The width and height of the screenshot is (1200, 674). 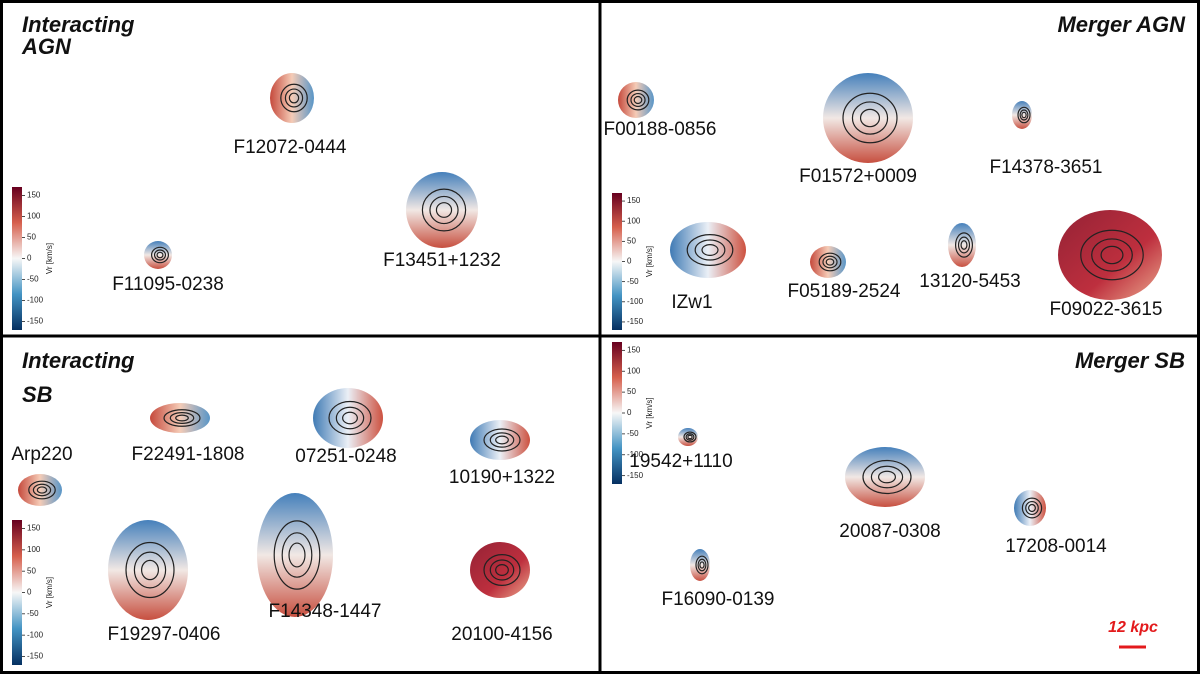 What do you see at coordinates (501, 634) in the screenshot?
I see `galaxy-label: 20100-4156` at bounding box center [501, 634].